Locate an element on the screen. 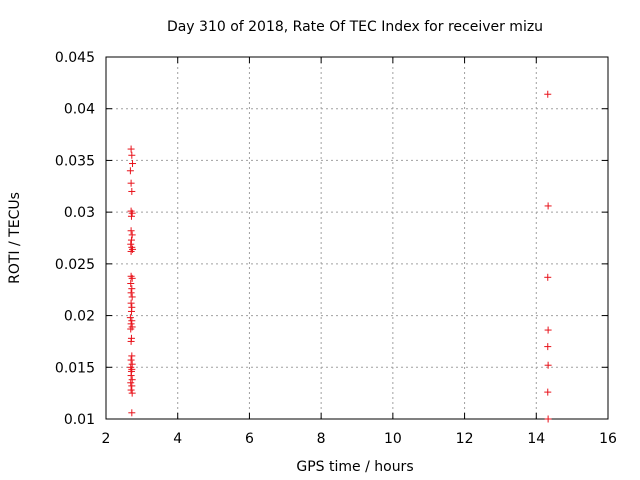 Image resolution: width=640 pixels, height=480 pixels. x-tick-label: 4 is located at coordinates (177, 439).